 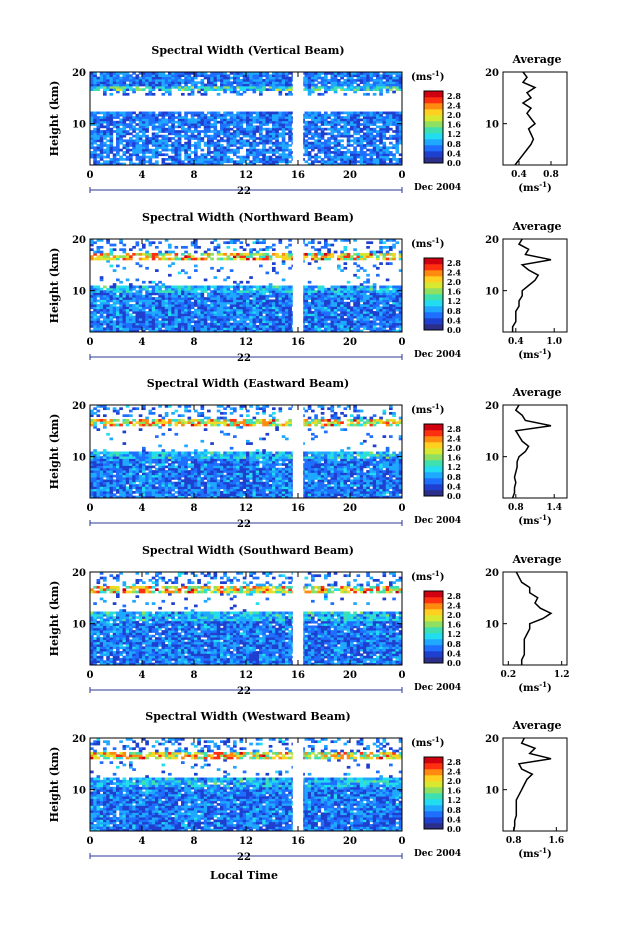 I want to click on x-tick-label: 20, so click(x=350, y=342).